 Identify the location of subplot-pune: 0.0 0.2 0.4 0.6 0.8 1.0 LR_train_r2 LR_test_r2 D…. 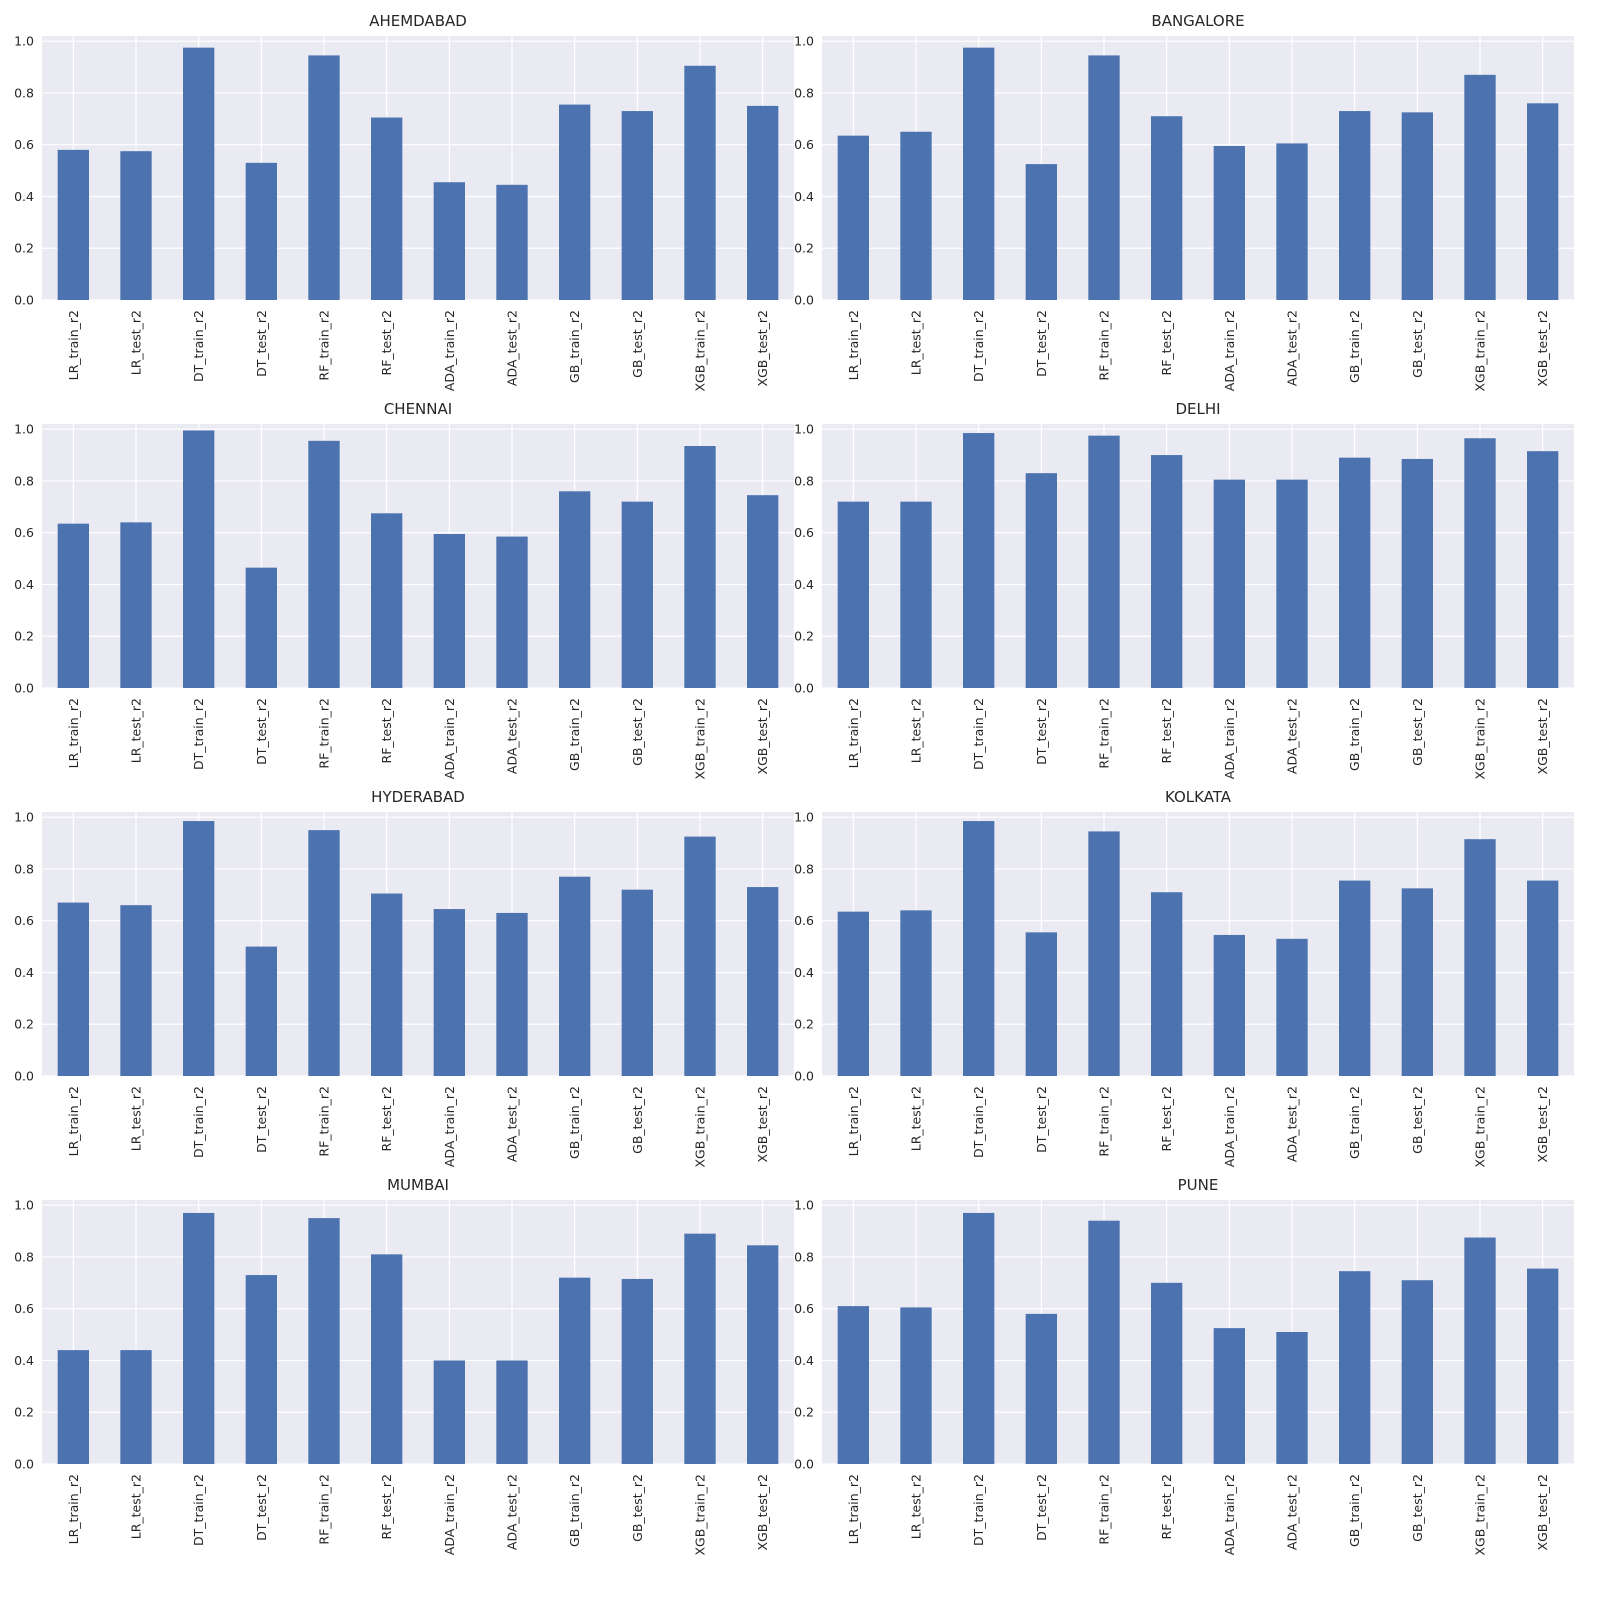
(1184, 1366).